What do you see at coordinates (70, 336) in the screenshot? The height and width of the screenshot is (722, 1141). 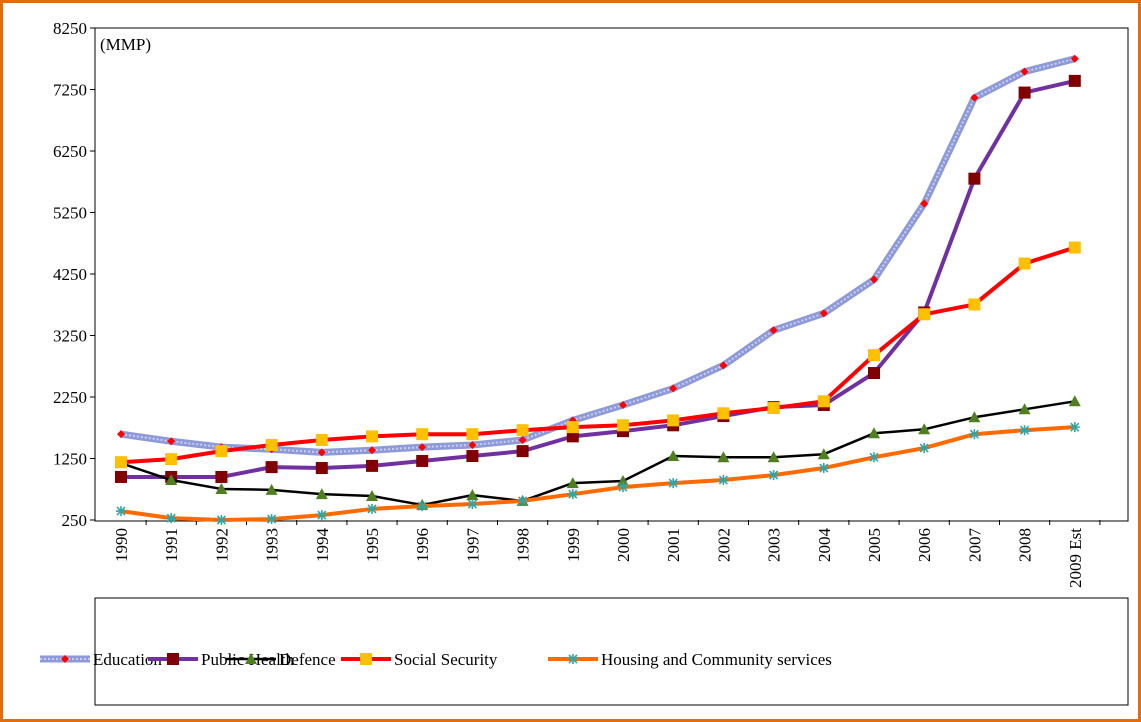 I see `y-tick-label: 3250` at bounding box center [70, 336].